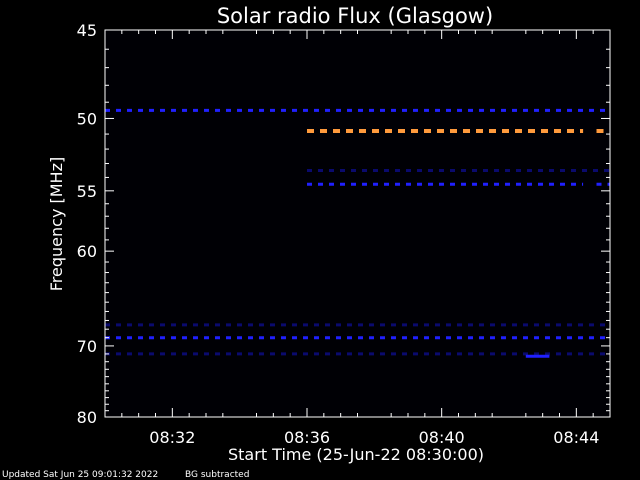 This screenshot has width=640, height=480. I want to click on y-tick-label-60: 60, so click(87, 251).